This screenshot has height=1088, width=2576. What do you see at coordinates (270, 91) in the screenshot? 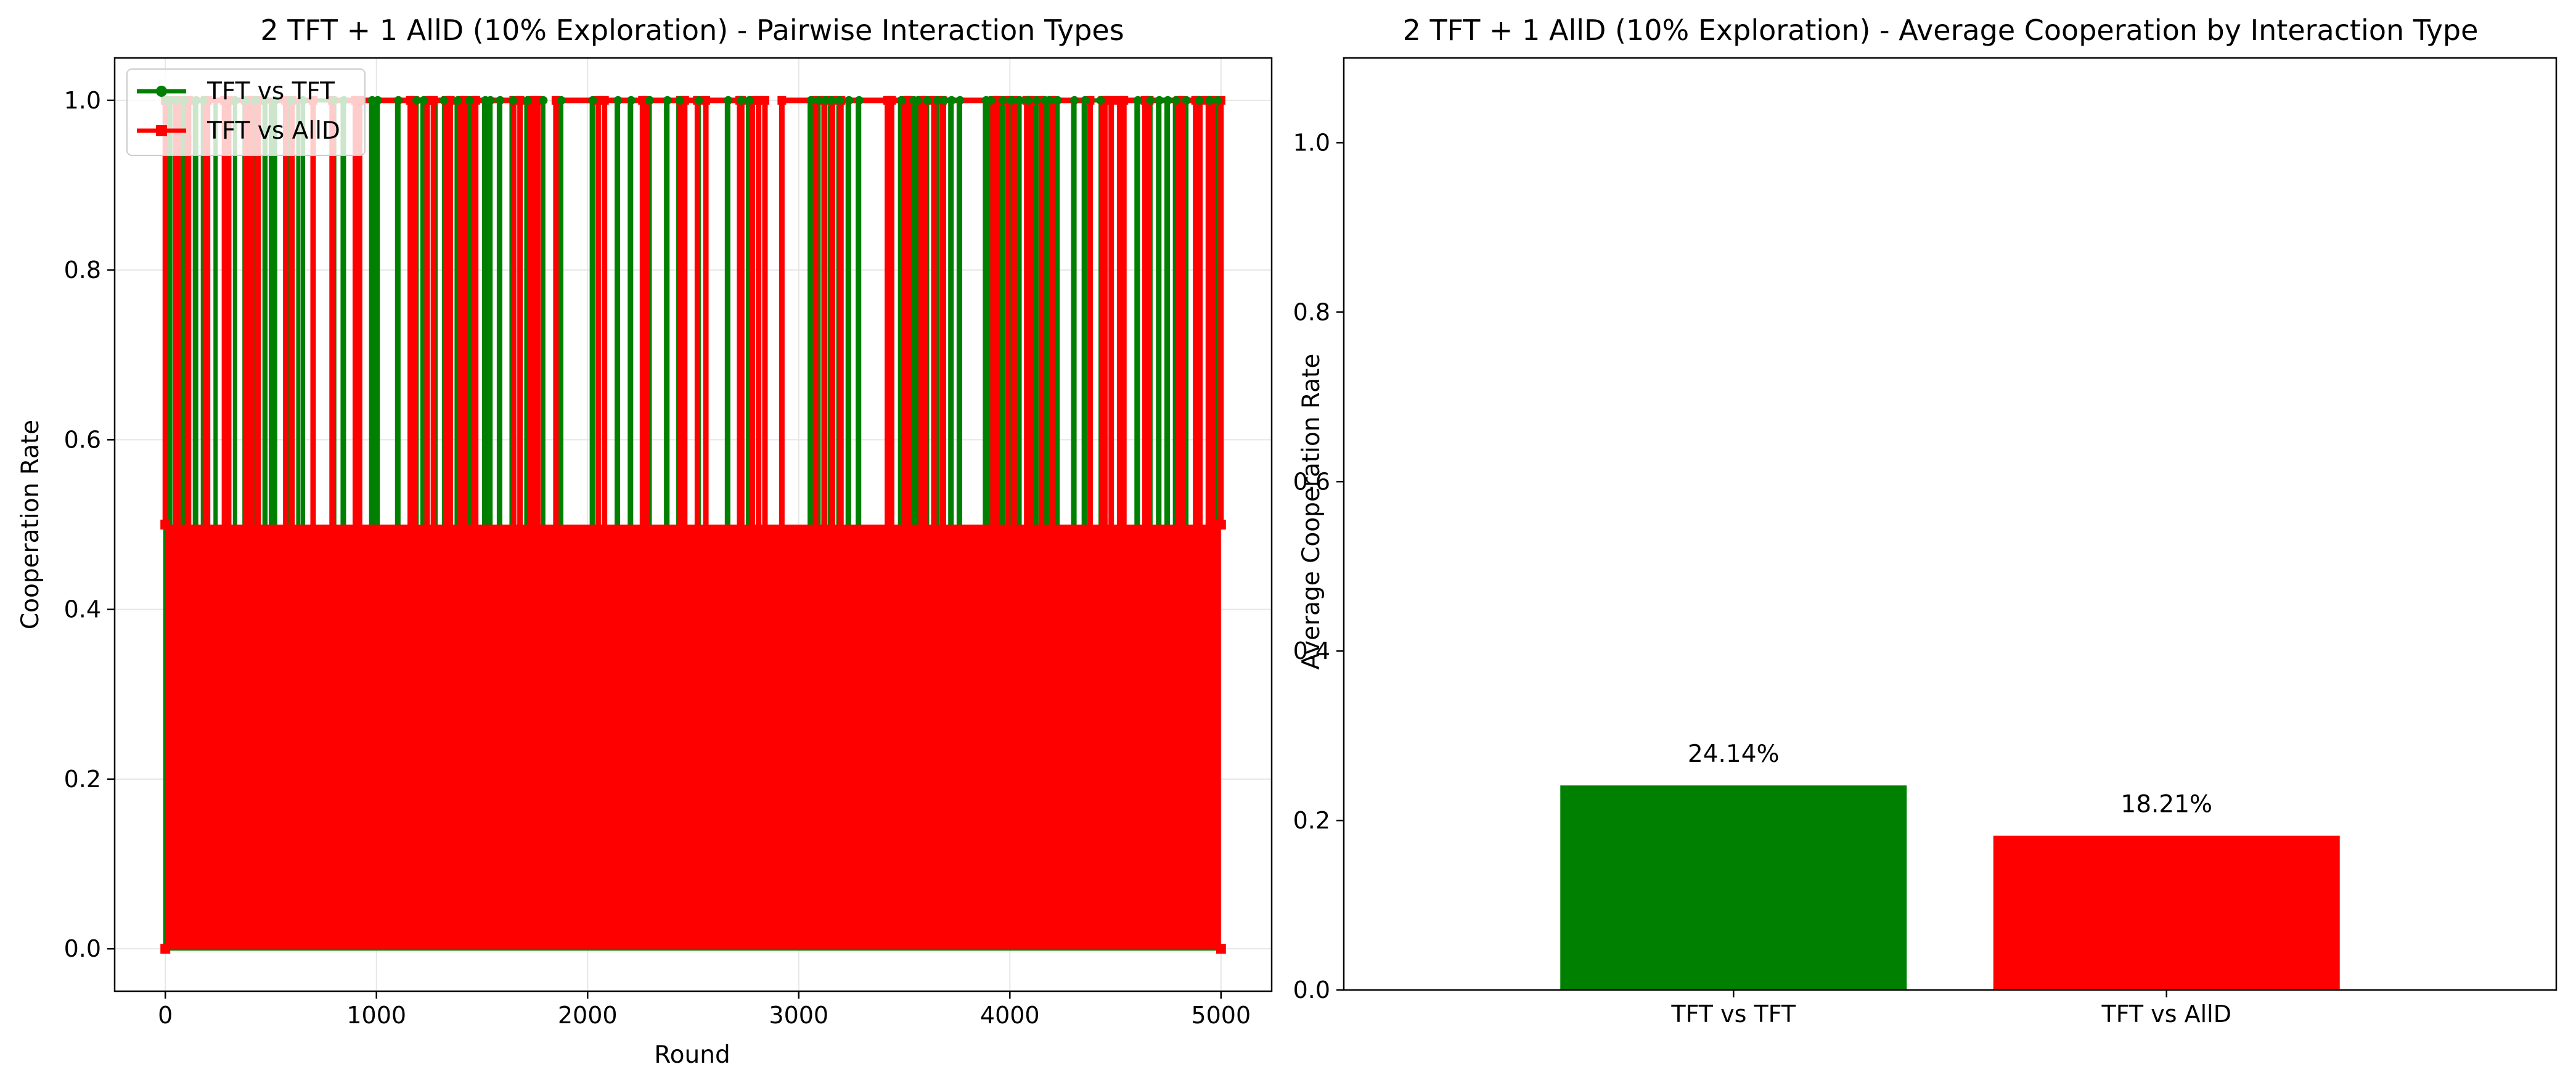
I see `legend-label-tft-vs-tft: TFT vs TFT` at bounding box center [270, 91].